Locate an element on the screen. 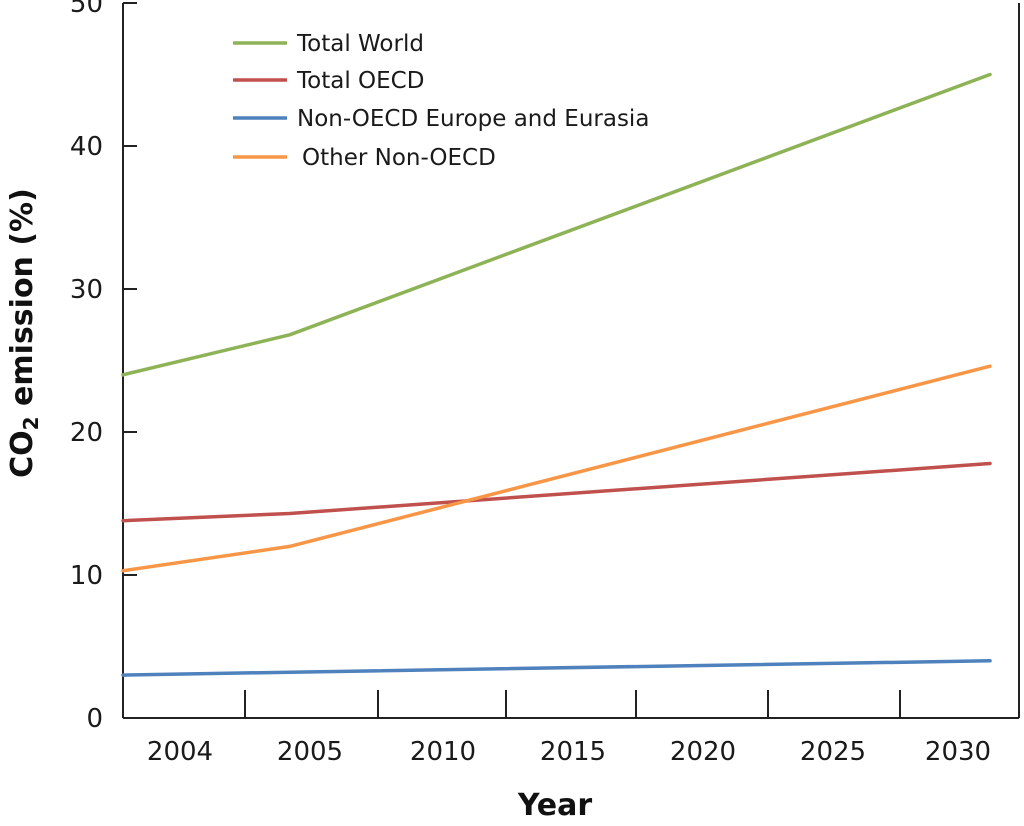  x-tick-label: 2025 is located at coordinates (833, 752).